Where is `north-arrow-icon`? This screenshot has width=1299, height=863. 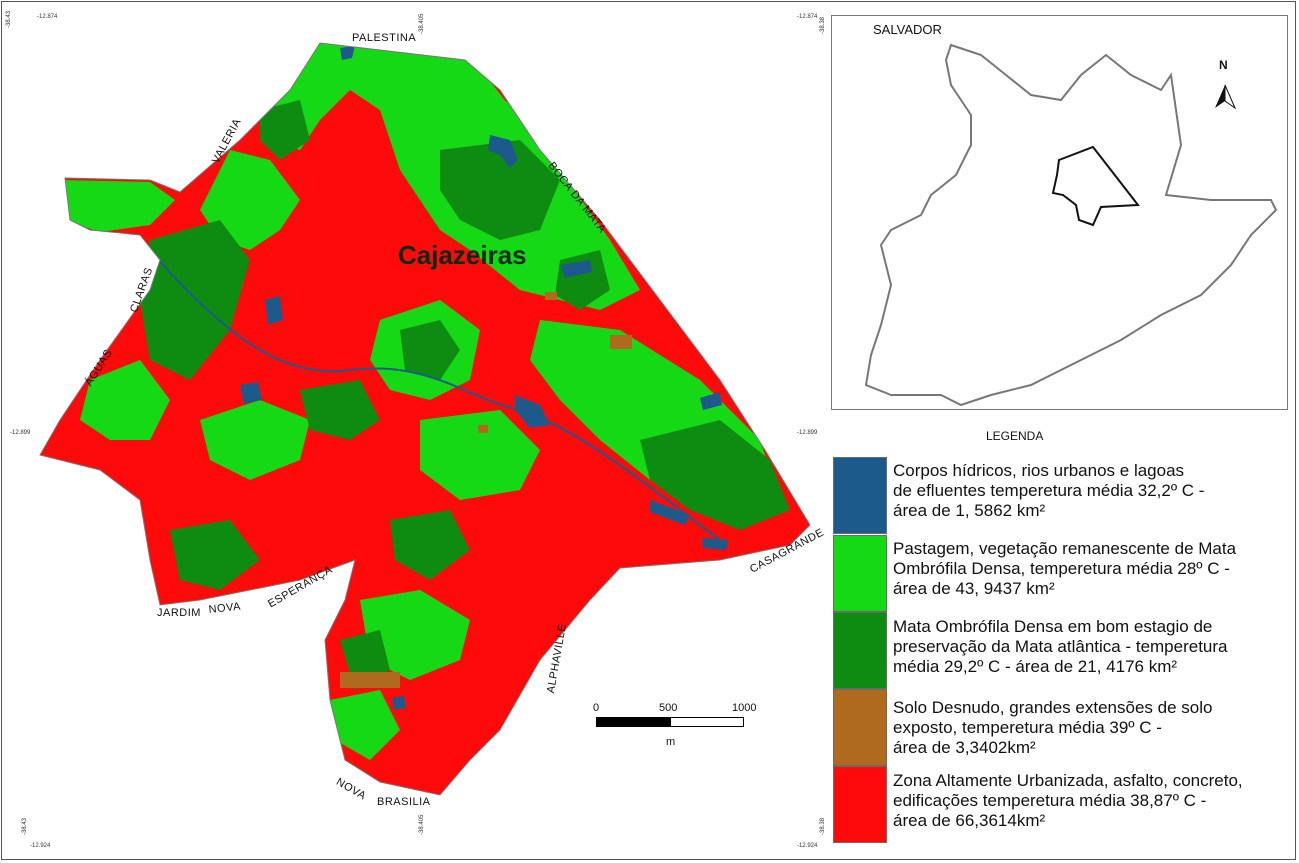
north-arrow-icon is located at coordinates (1226, 97).